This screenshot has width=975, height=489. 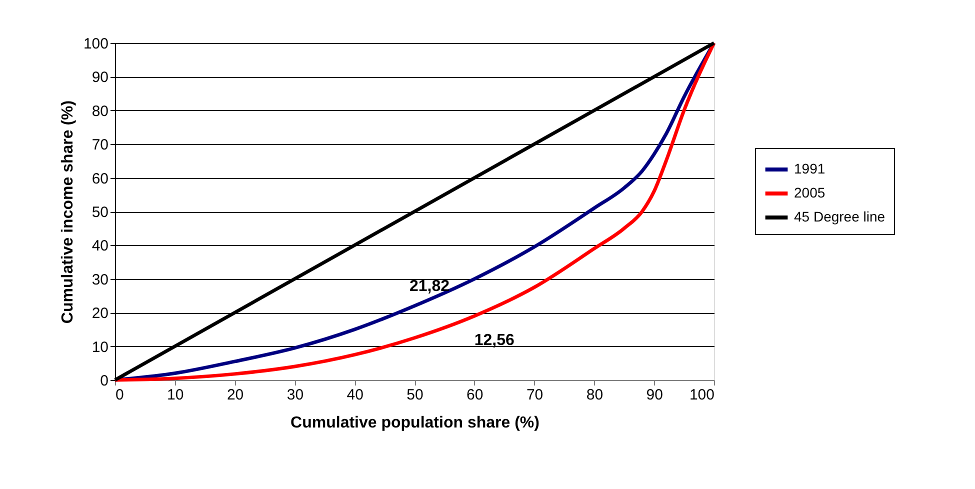 I want to click on legend-label: 1991, so click(x=810, y=168).